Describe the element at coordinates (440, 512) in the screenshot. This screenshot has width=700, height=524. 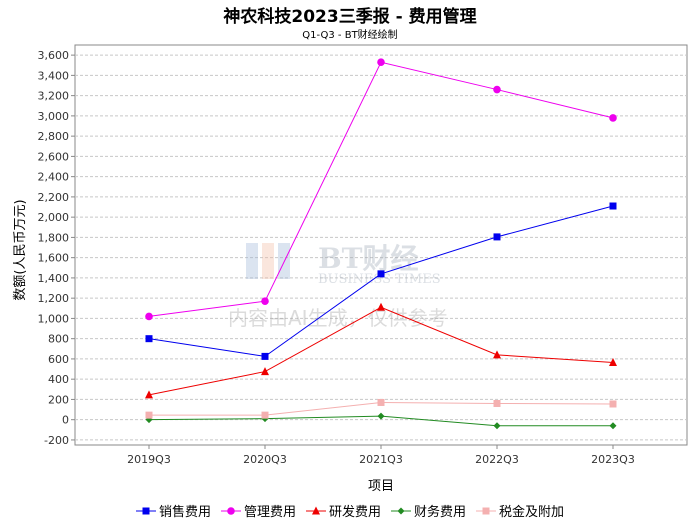
I see `legend-label: 财务费用` at that location.